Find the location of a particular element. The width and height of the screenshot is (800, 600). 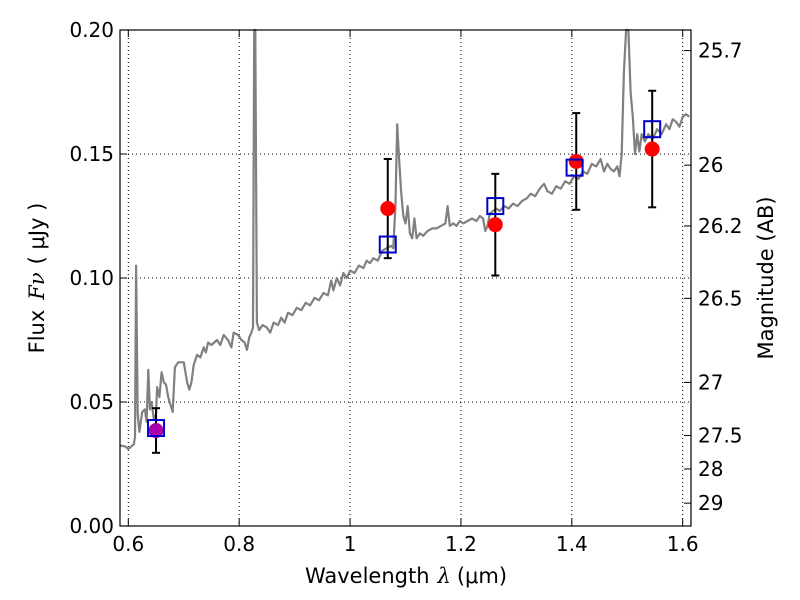

x-tick-label: 0.8 is located at coordinates (239, 544).